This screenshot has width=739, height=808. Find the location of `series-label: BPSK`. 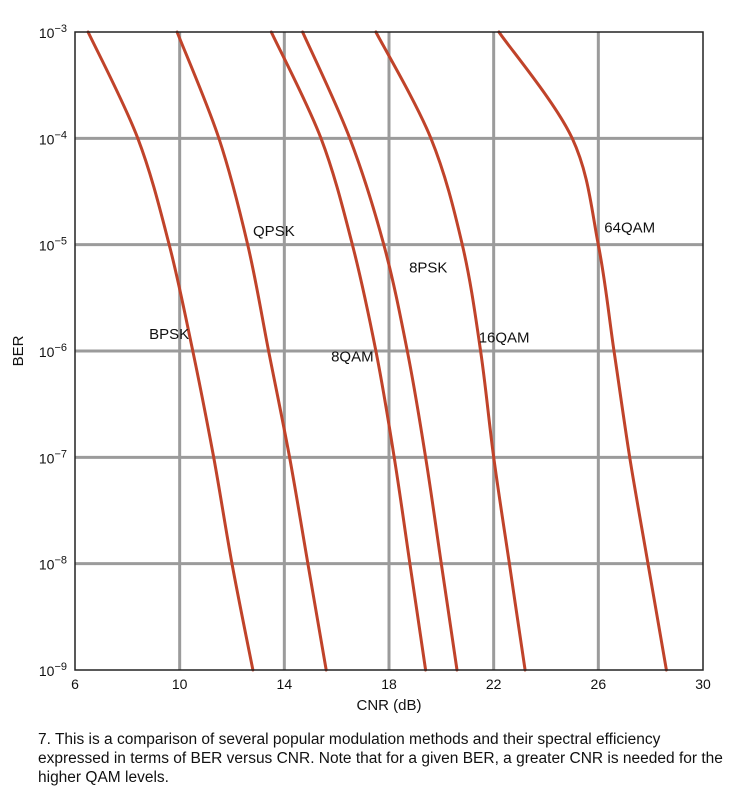

series-label: BPSK is located at coordinates (169, 334).